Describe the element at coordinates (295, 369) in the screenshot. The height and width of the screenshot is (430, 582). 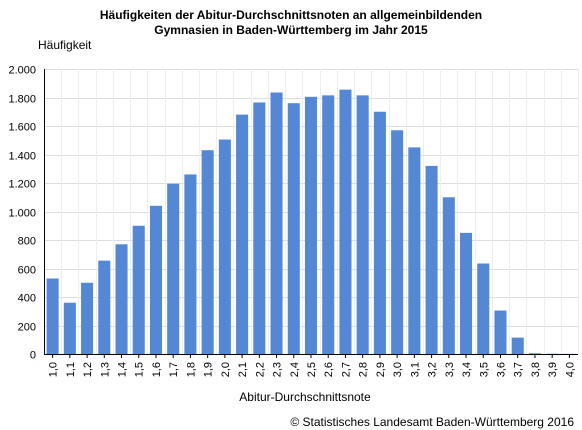
I see `x-tick-label: 2,4` at that location.